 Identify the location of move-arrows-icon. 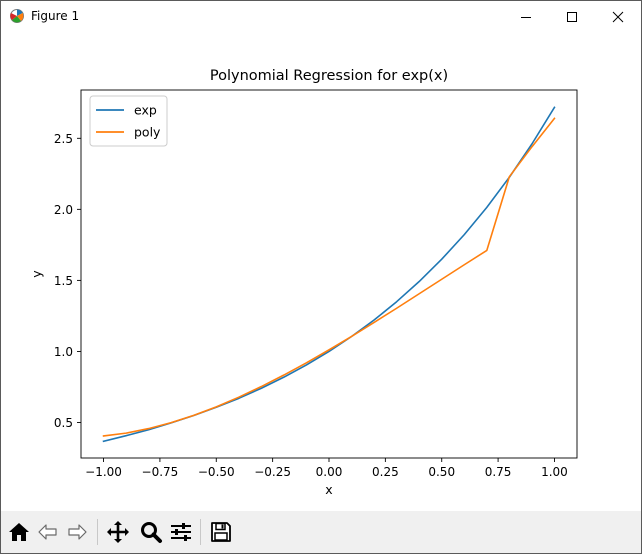
(118, 532).